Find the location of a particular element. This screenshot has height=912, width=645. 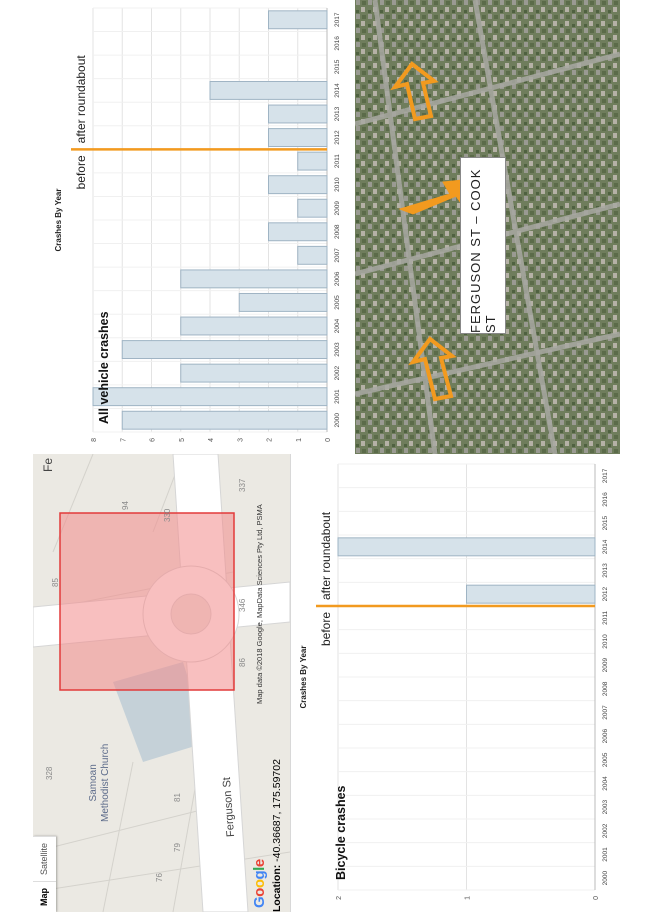

arrow-outline-left is located at coordinates (432, 369).